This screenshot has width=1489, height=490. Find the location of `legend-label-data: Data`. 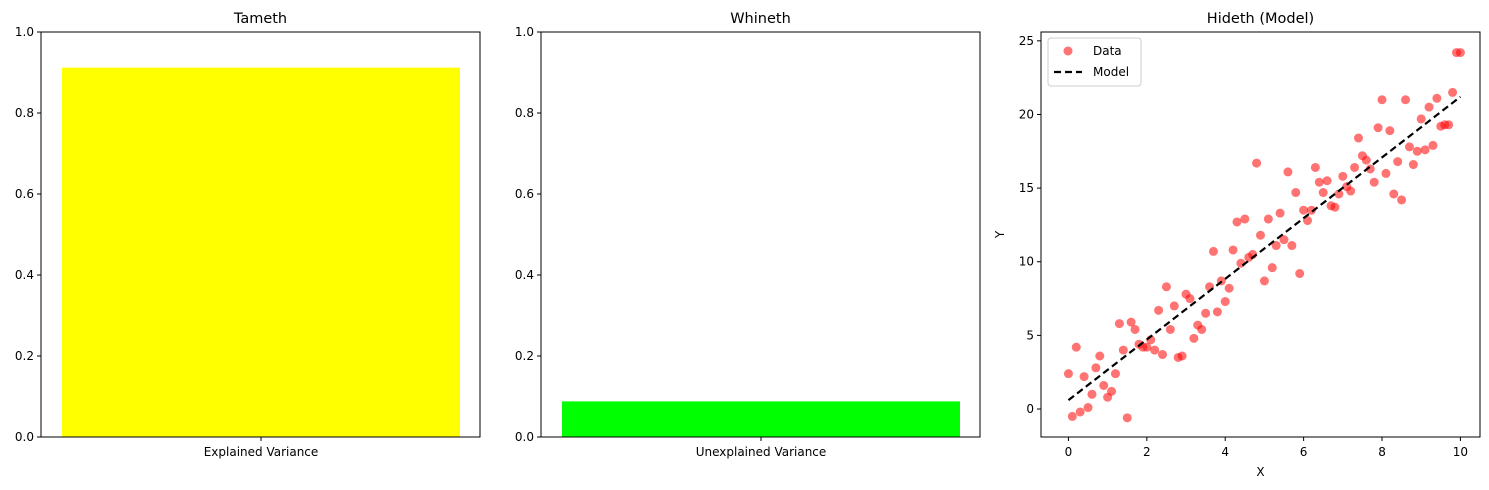

legend-label-data: Data is located at coordinates (1107, 51).